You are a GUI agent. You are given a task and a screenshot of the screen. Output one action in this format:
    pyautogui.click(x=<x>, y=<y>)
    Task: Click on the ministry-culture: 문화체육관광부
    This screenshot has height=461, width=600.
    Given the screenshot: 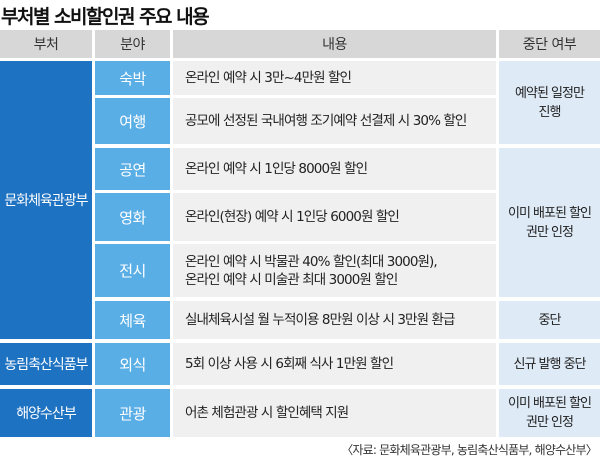 What is the action you would take?
    pyautogui.click(x=46, y=200)
    